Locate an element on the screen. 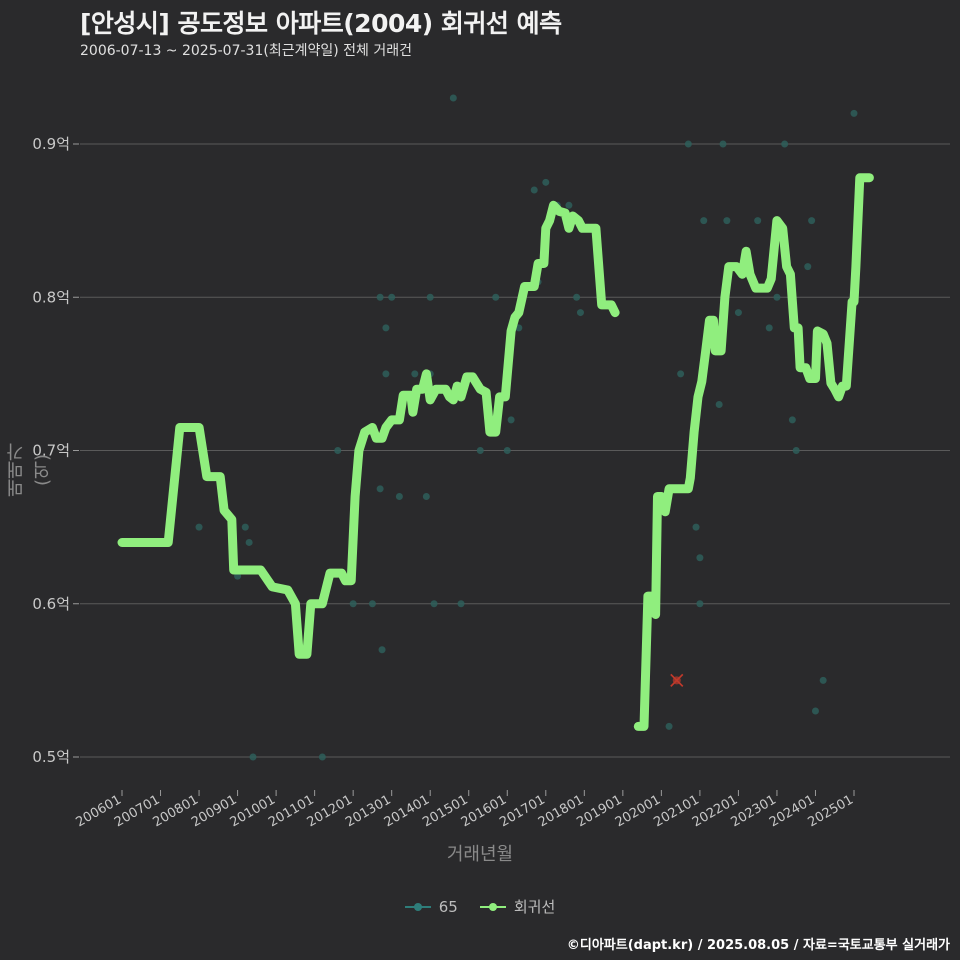 This screenshot has width=960, height=960. outlier-cross is located at coordinates (677, 680).